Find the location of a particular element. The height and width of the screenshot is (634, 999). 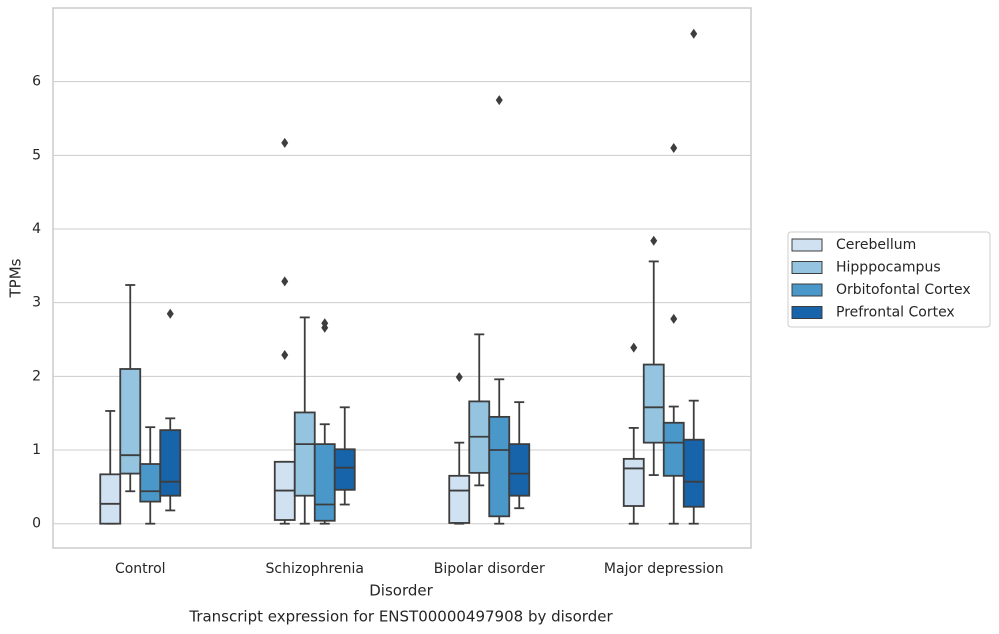

y-tick-label: 1 is located at coordinates (36, 450).